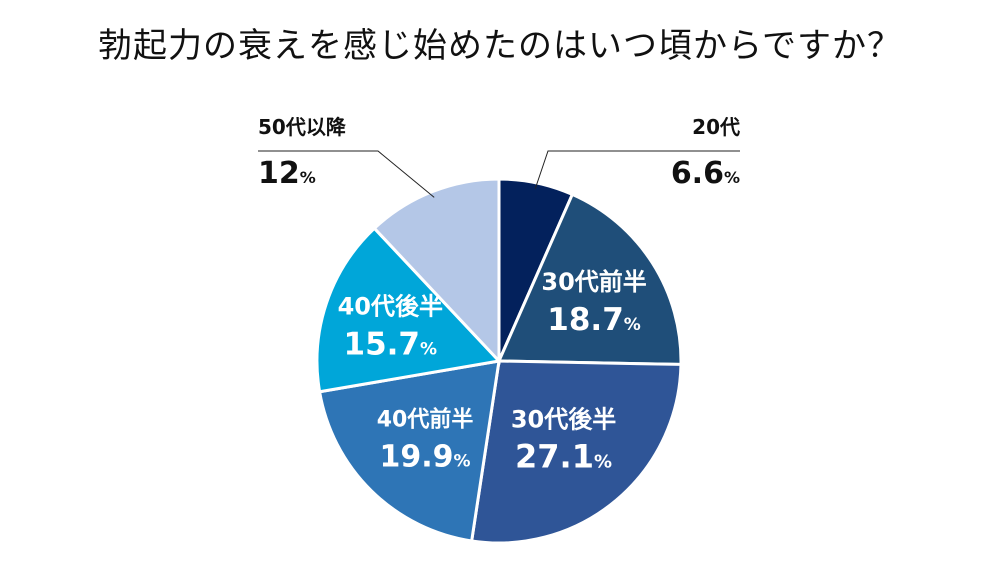 This screenshot has height=563, width=1000. I want to click on slice-category-label: 30代前半, so click(593, 282).